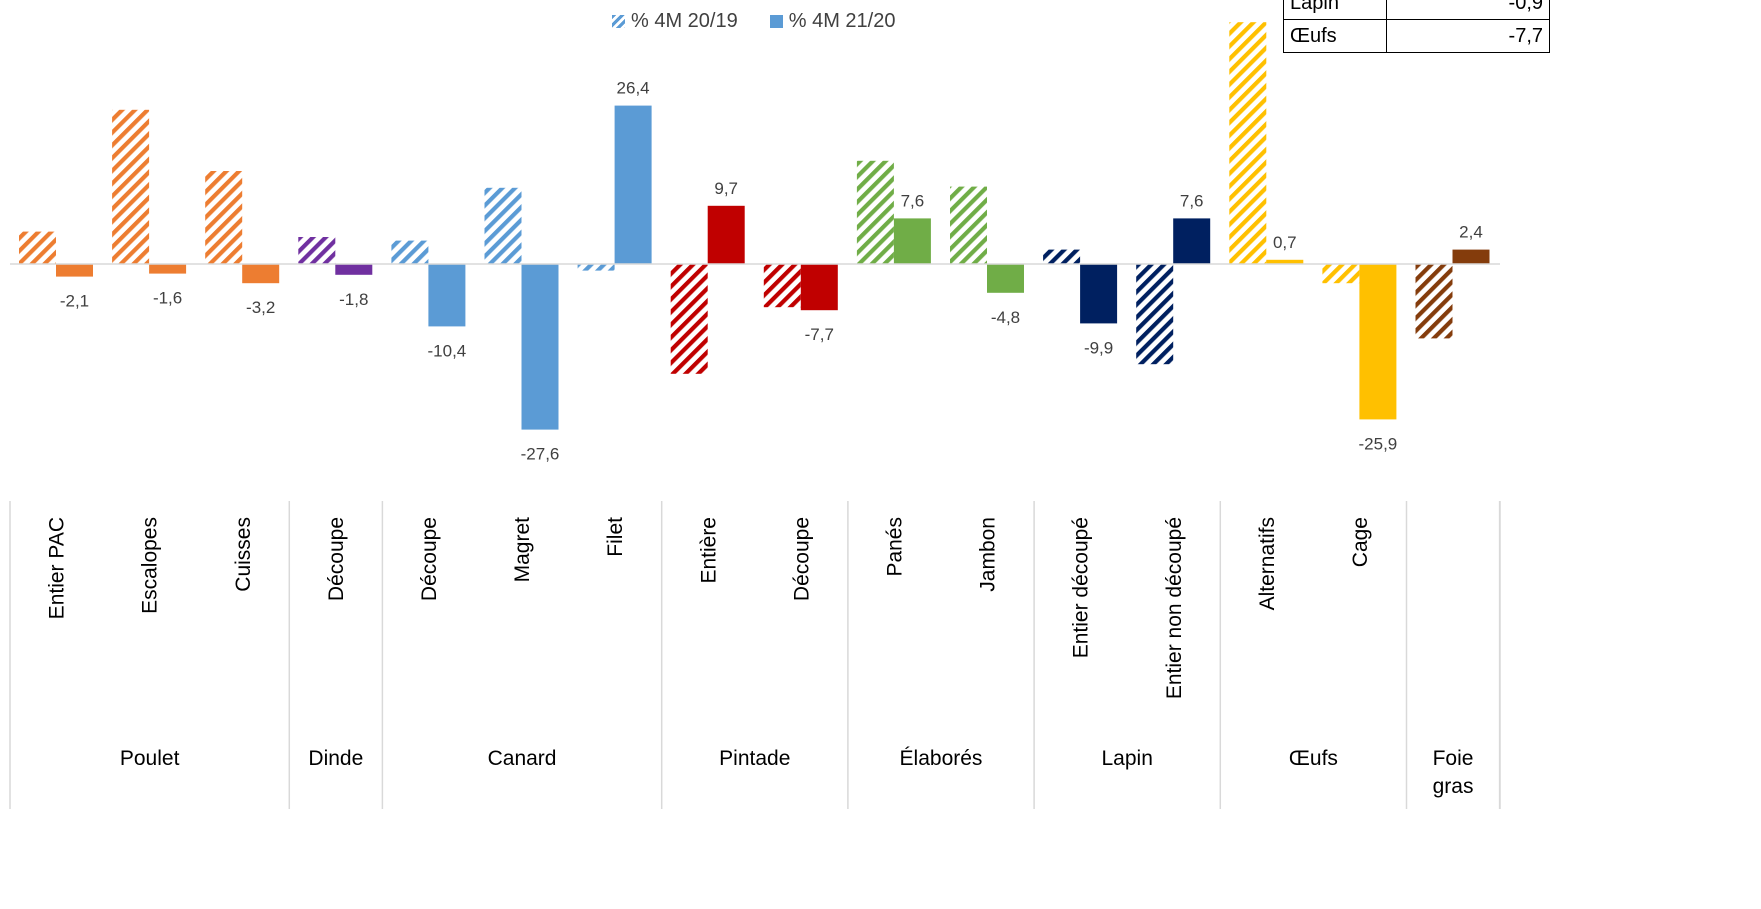 The height and width of the screenshot is (909, 1761). I want to click on category-label: Jambon, so click(988, 554).